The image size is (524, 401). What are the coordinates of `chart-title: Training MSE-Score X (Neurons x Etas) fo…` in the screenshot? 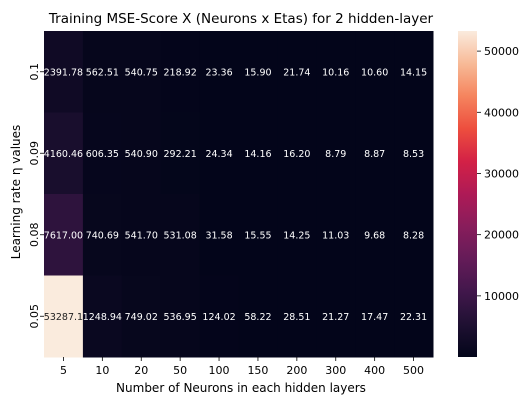 It's located at (241, 19).